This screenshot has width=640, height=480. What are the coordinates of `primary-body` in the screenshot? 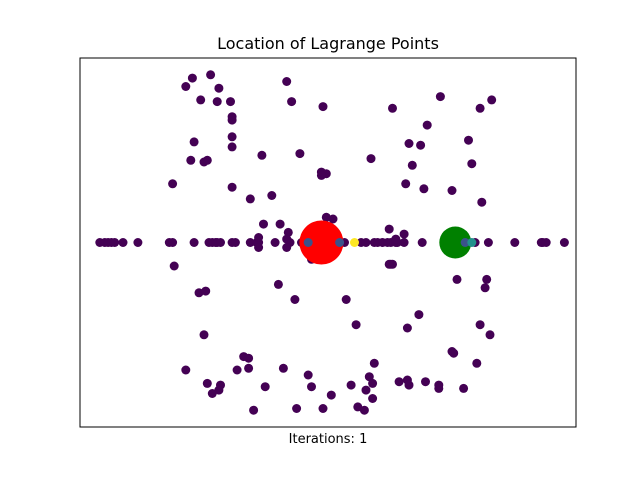 It's located at (321, 242).